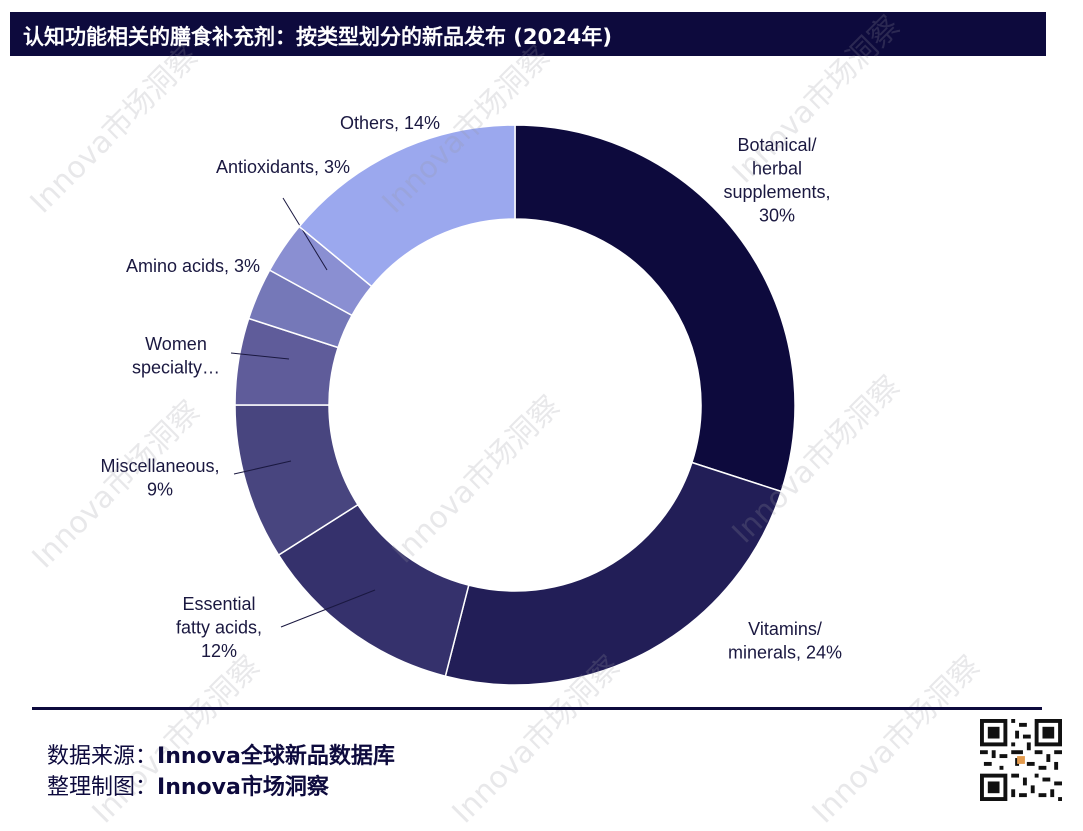 This screenshot has height=831, width=1083. What do you see at coordinates (317, 37) in the screenshot?
I see `page-title: 认知功能相关的膳食补充剂：按类型划分的新品发布 (2024年)` at bounding box center [317, 37].